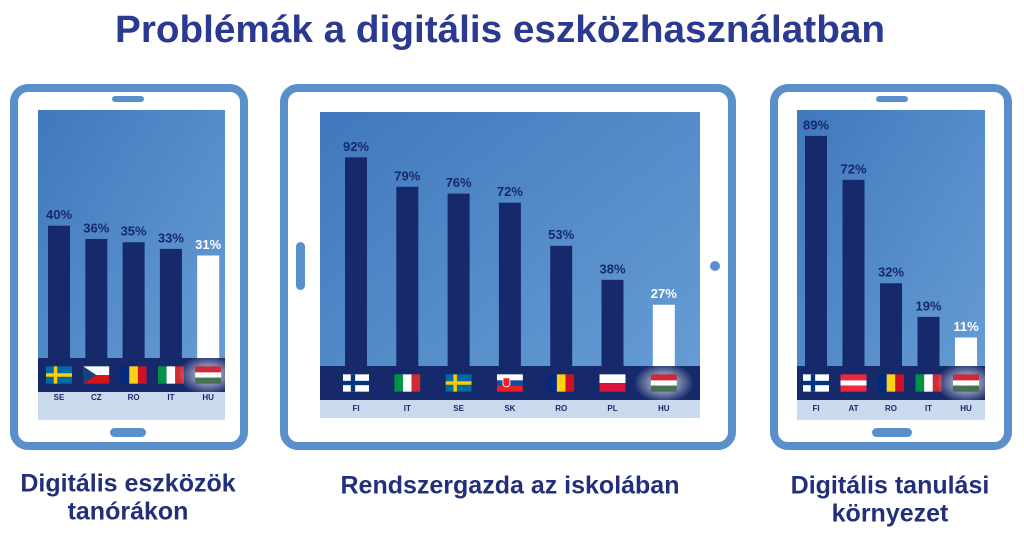 This screenshot has height=553, width=1024. I want to click on value-label: 76%, so click(459, 182).